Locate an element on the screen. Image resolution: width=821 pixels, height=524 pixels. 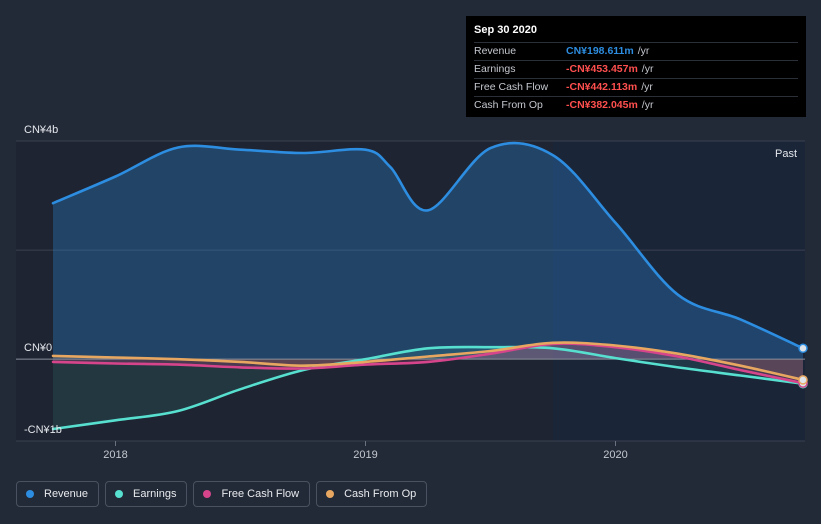
legend-label: Revenue is located at coordinates (66, 494).